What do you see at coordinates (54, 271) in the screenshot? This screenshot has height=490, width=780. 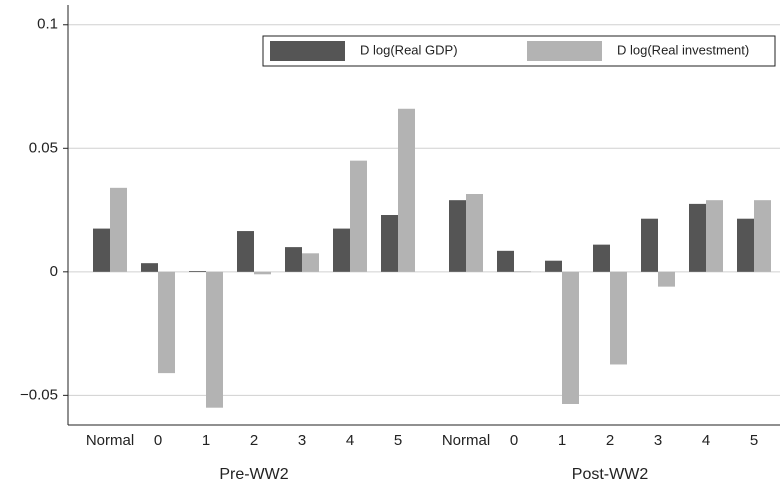 I see `y-tick-label: 0` at bounding box center [54, 271].